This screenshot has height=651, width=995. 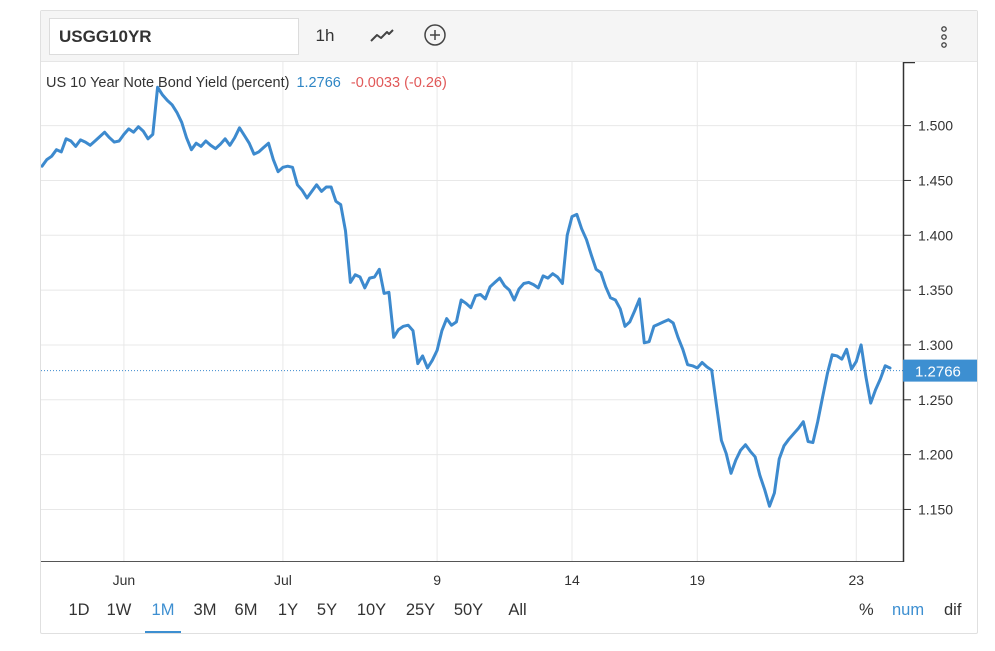 What do you see at coordinates (327, 610) in the screenshot?
I see `range-button-5y: 5Y` at bounding box center [327, 610].